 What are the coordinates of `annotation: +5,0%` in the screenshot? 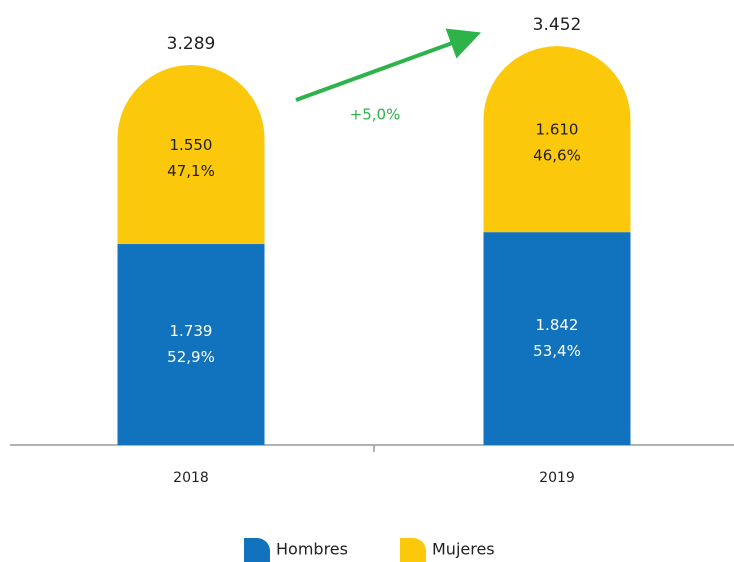 It's located at (375, 115).